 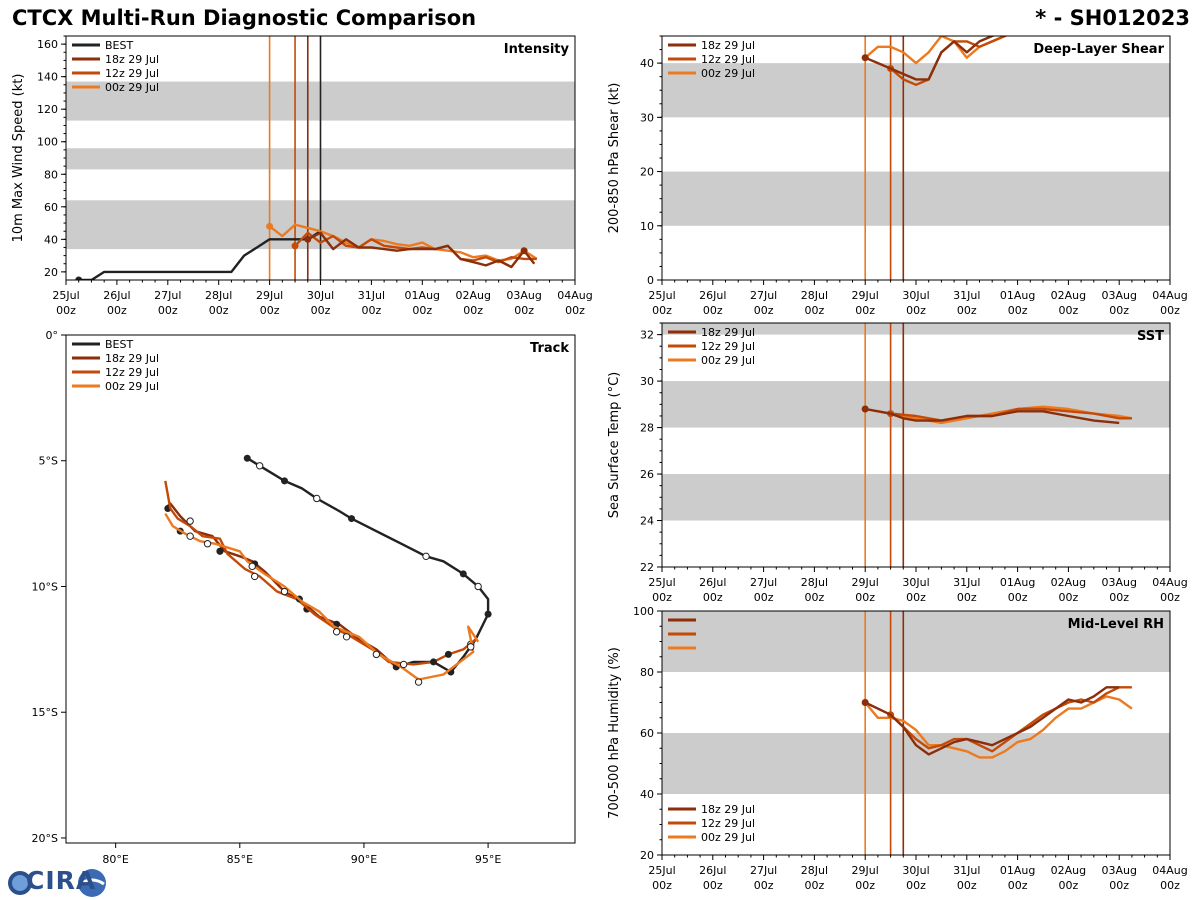 I want to click on y-tick-label: 160, so click(x=47, y=44).